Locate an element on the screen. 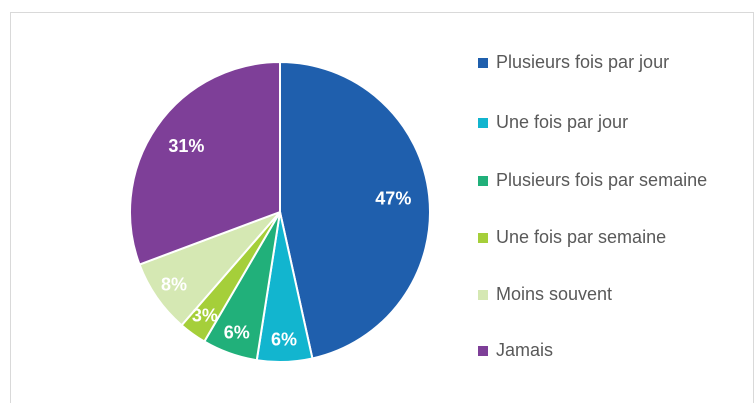 The width and height of the screenshot is (756, 403). legend-label: Une fois par semaine is located at coordinates (581, 237).